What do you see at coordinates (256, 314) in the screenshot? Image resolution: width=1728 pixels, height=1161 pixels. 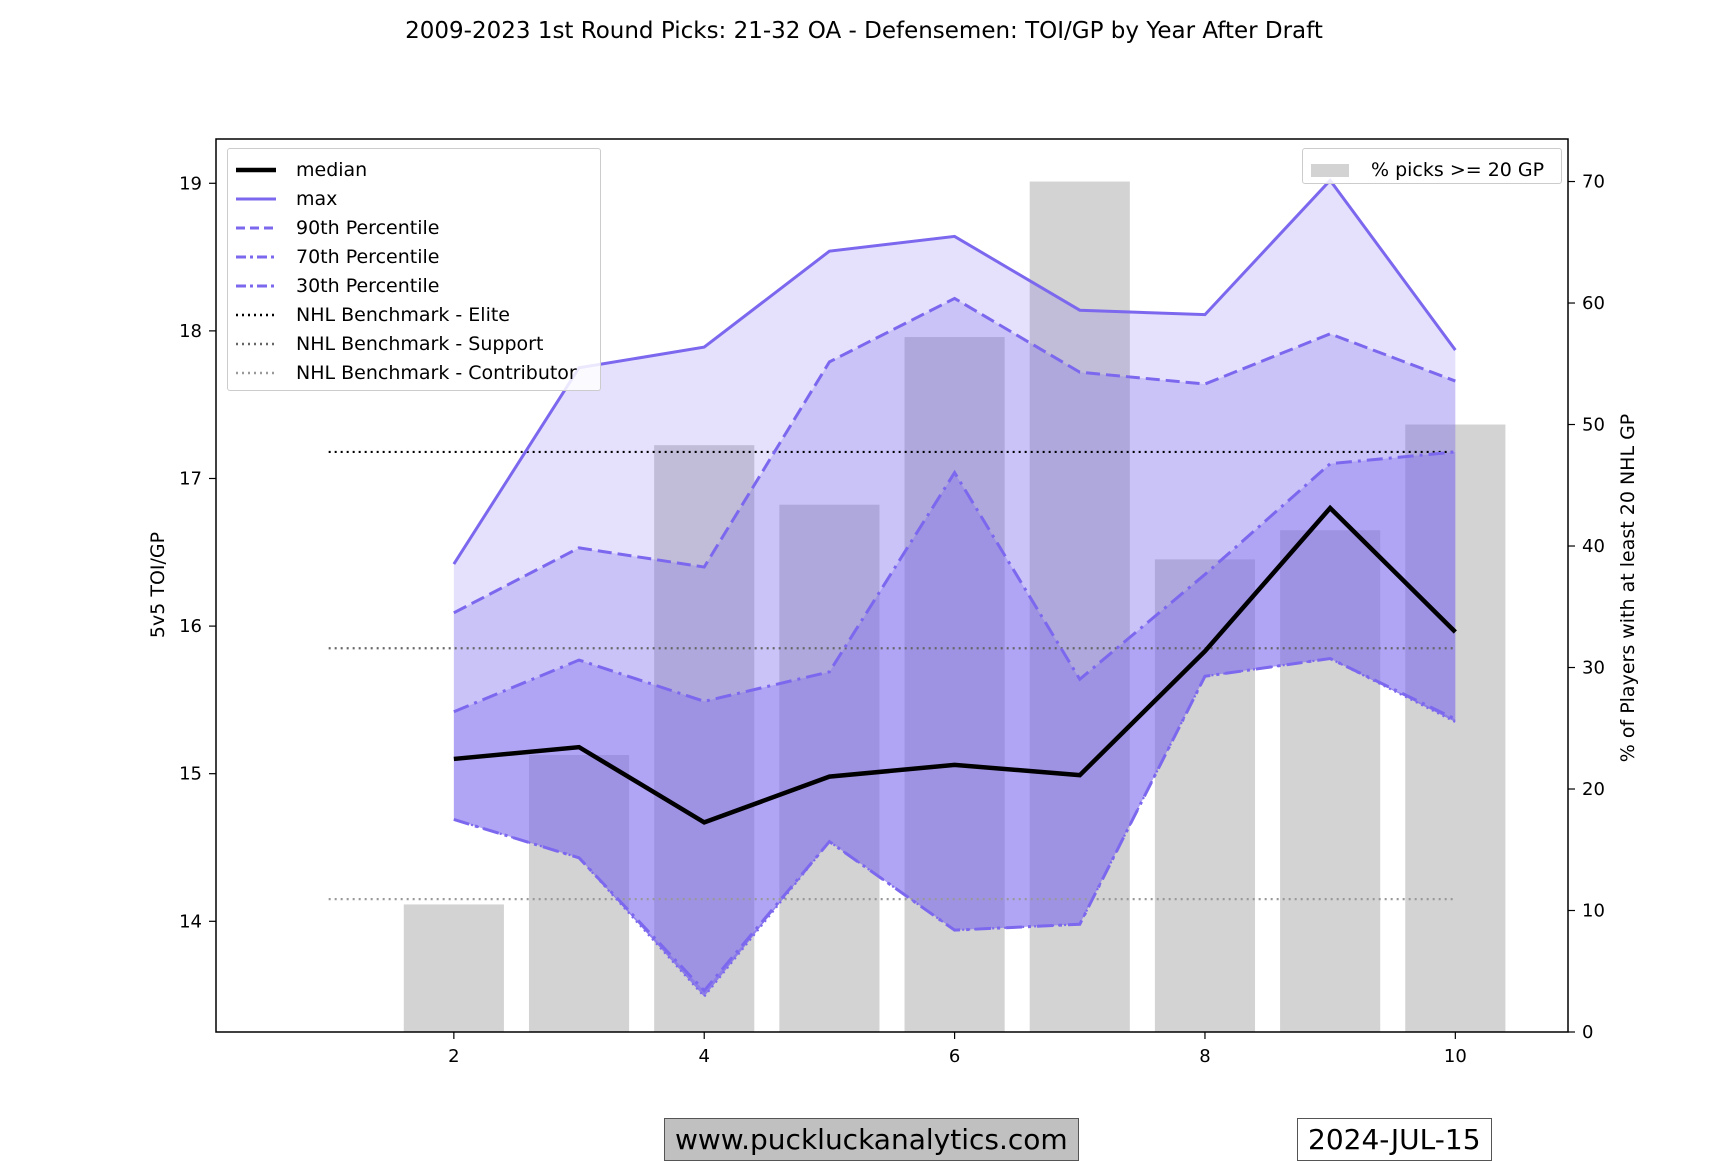 I see `legend-benchmark-0-swatch` at bounding box center [256, 314].